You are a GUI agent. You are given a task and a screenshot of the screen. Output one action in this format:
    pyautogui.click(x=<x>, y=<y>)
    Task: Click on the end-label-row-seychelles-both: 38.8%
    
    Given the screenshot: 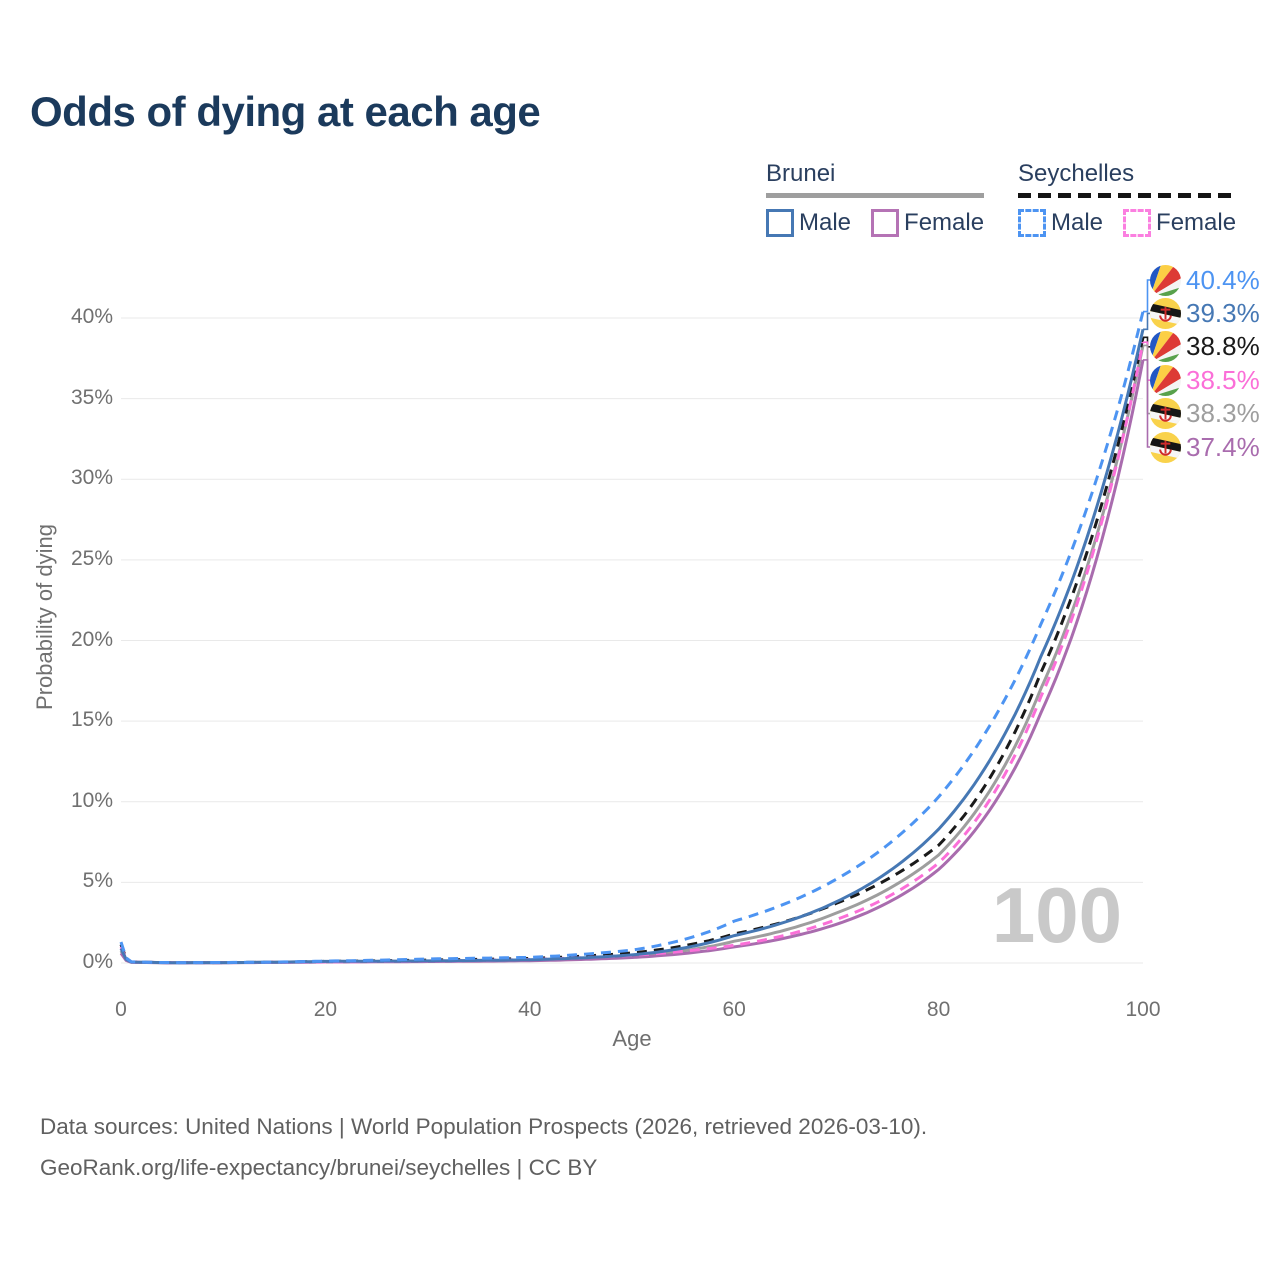 What is the action you would take?
    pyautogui.click(x=1205, y=347)
    